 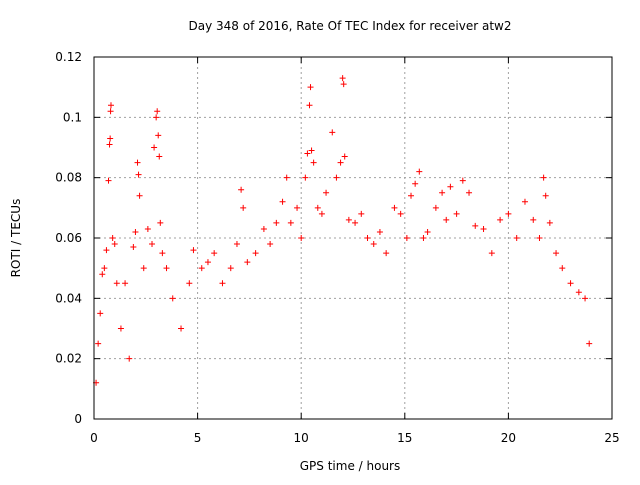 I want to click on x-tick-label: 10, so click(x=301, y=438).